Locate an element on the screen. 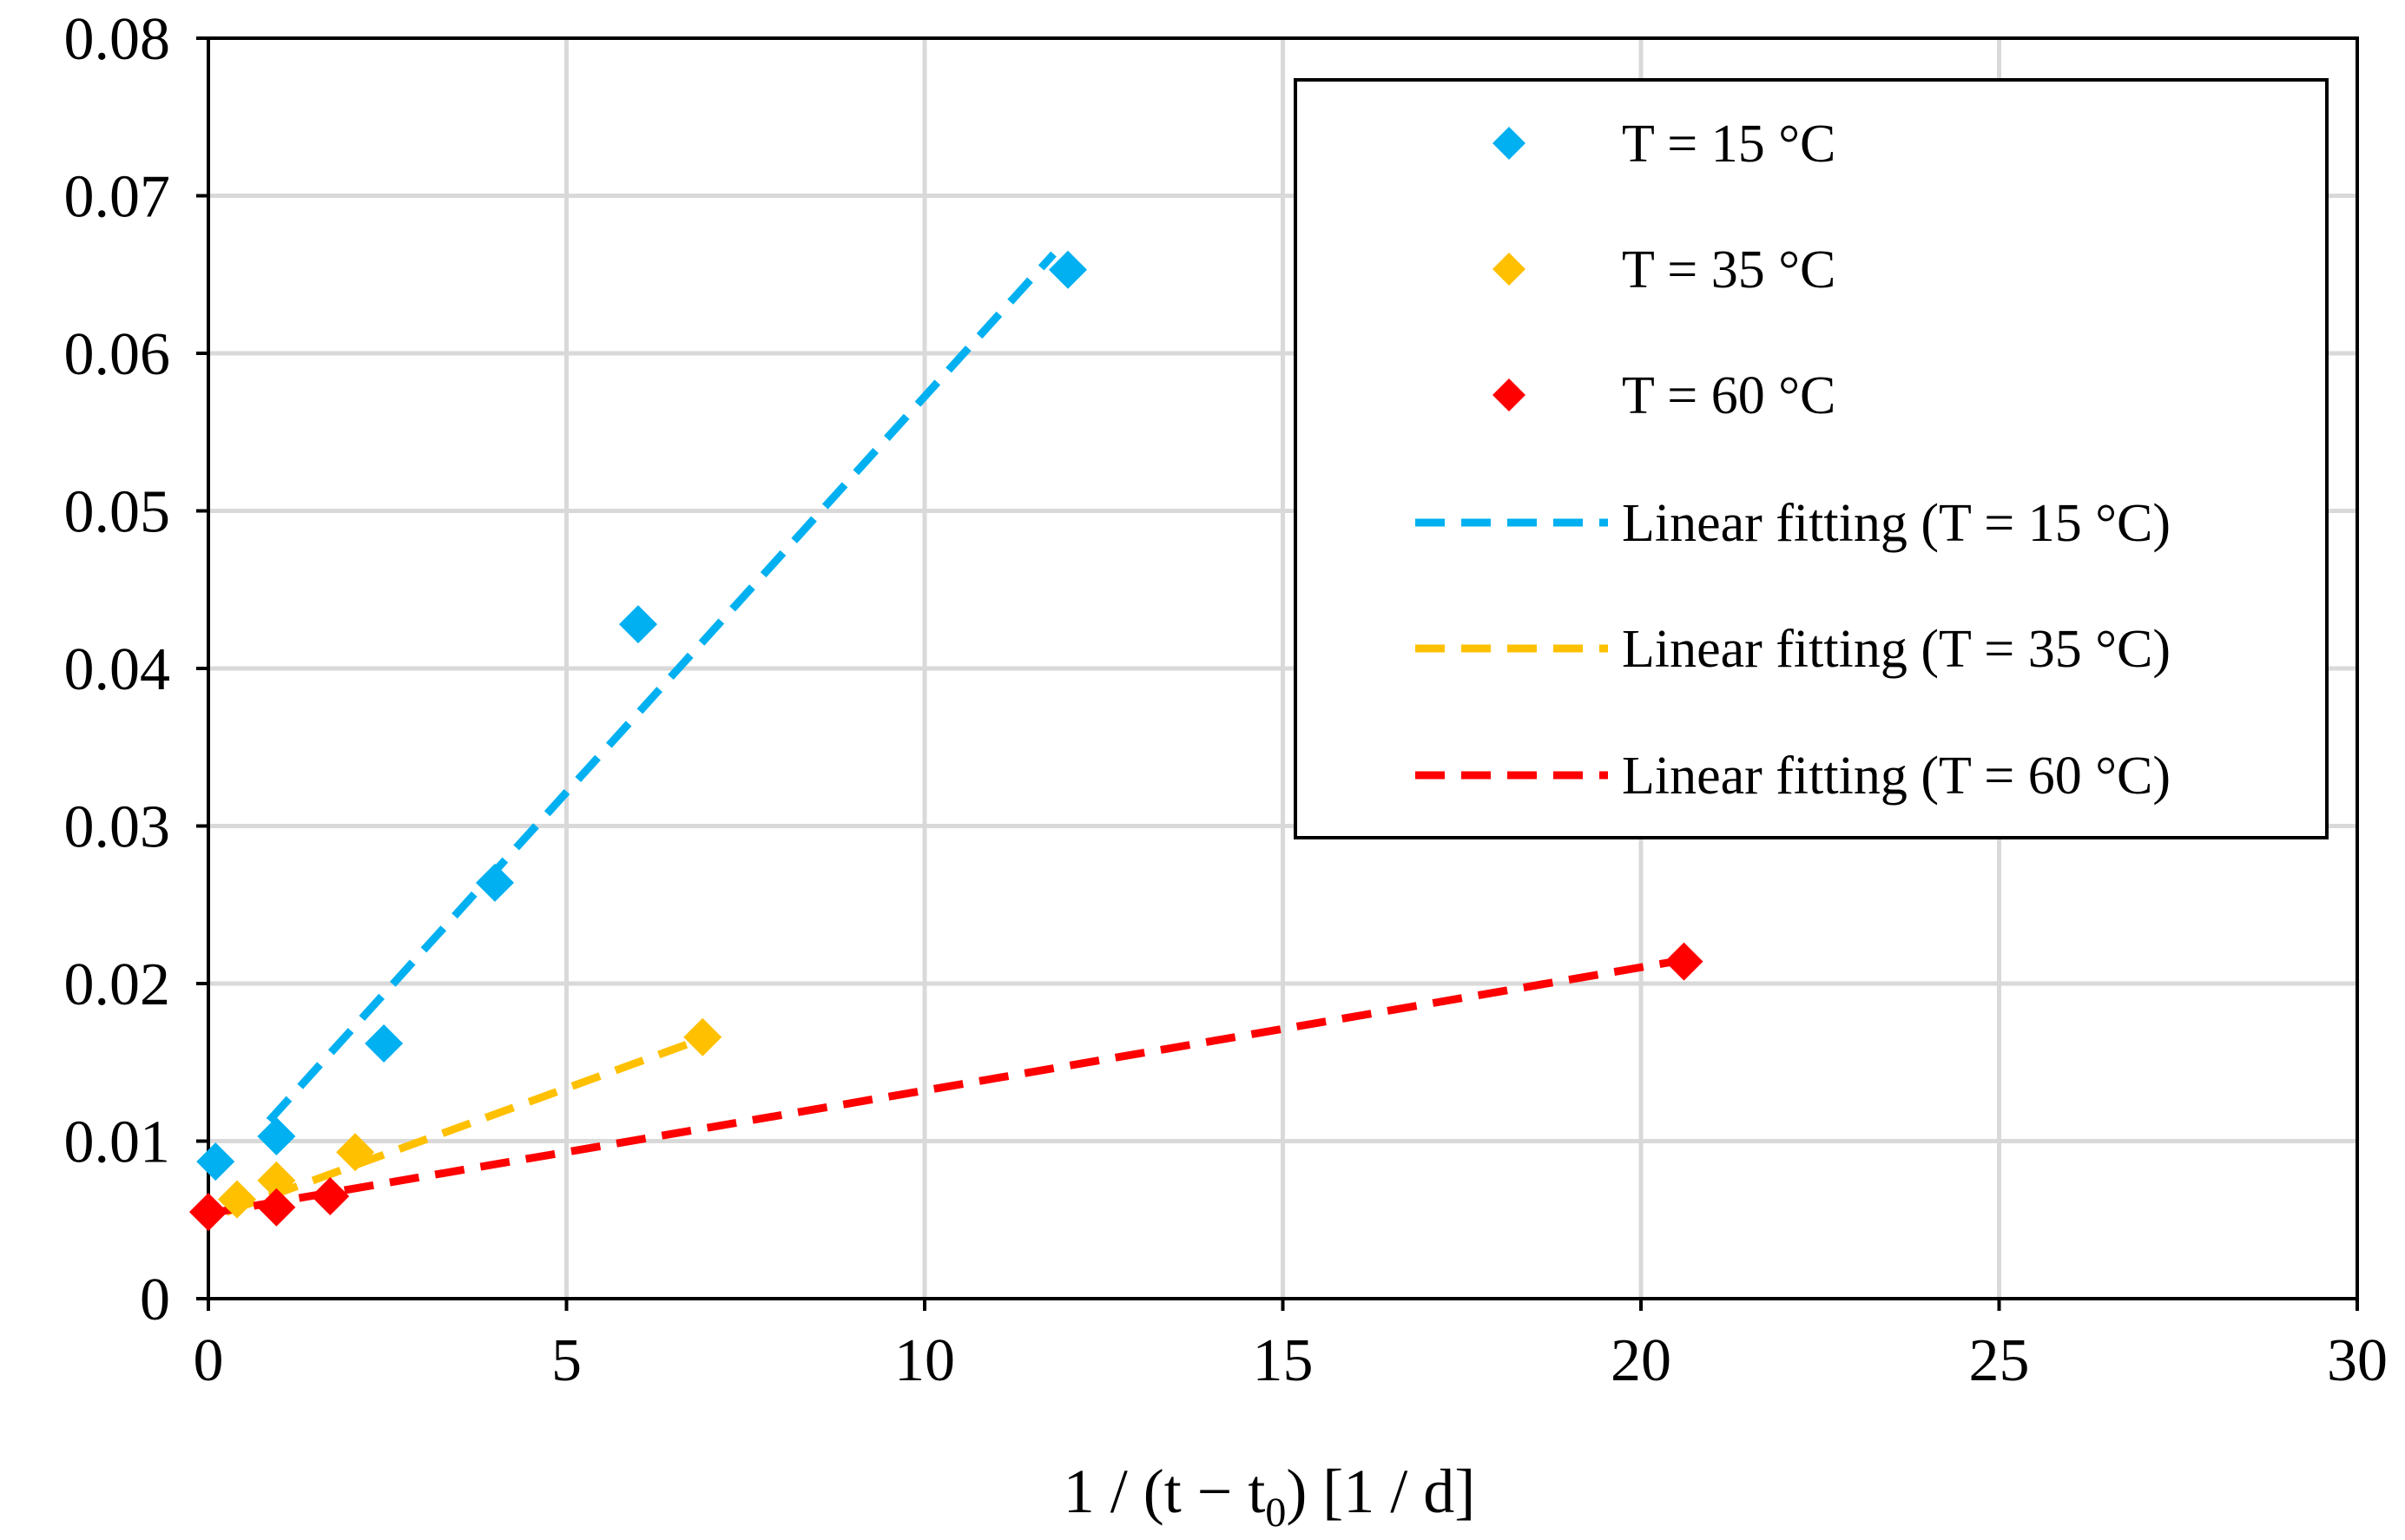 The height and width of the screenshot is (1540, 2405). y-tick-label: 0.04 is located at coordinates (117, 670).